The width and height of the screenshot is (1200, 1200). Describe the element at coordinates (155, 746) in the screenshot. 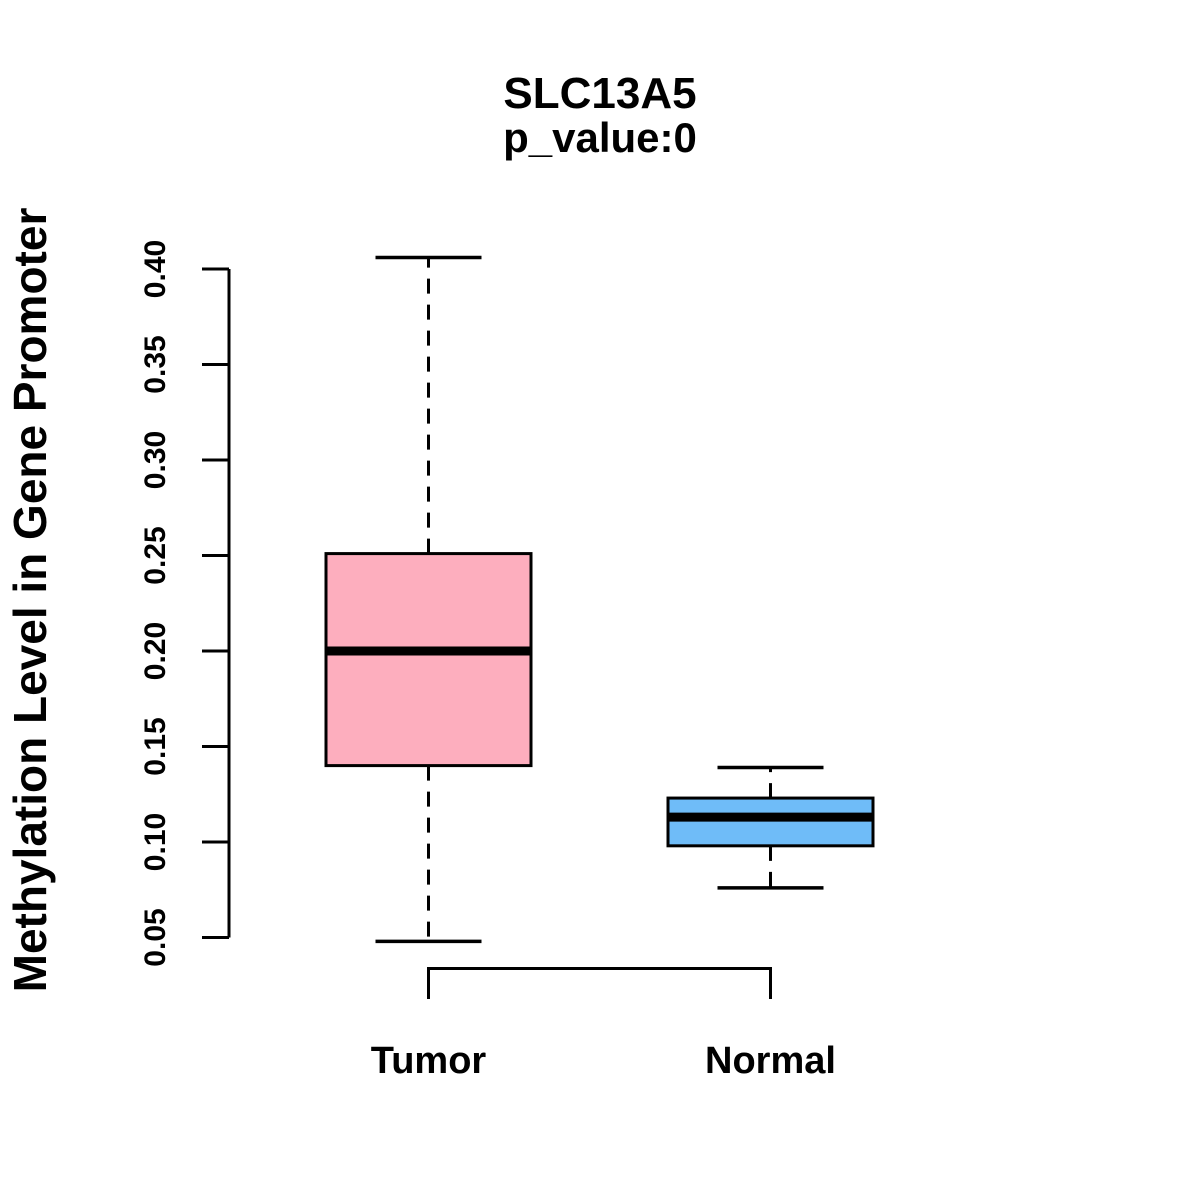

I see `y-tick-label: 0.15` at that location.